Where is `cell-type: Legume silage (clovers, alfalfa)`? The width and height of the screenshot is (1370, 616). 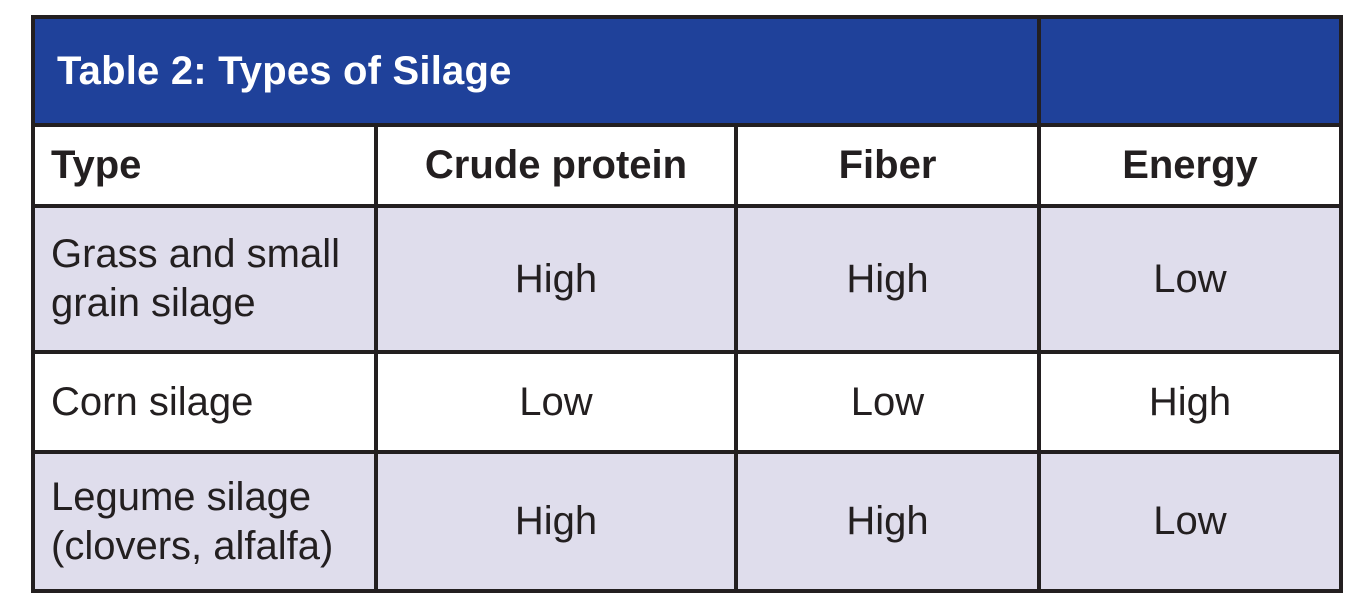 cell-type: Legume silage (clovers, alfalfa) is located at coordinates (204, 521).